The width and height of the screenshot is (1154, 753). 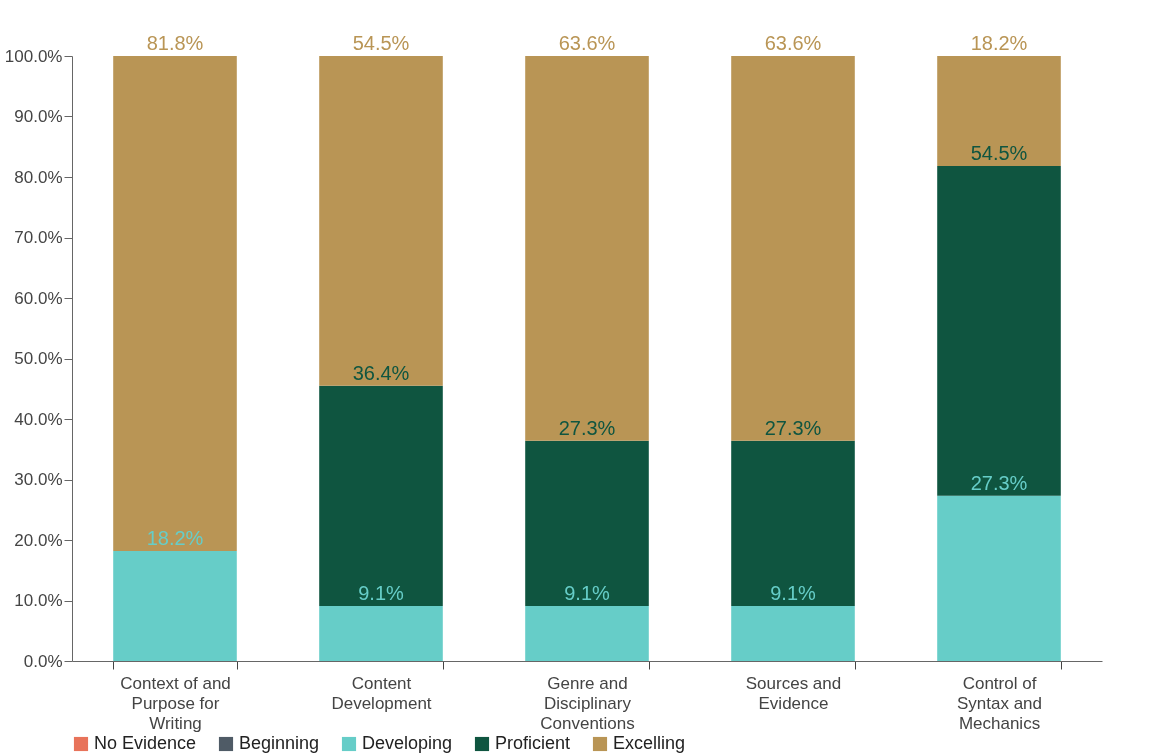 I want to click on y-tick-label: 10.0%, so click(x=38, y=600).